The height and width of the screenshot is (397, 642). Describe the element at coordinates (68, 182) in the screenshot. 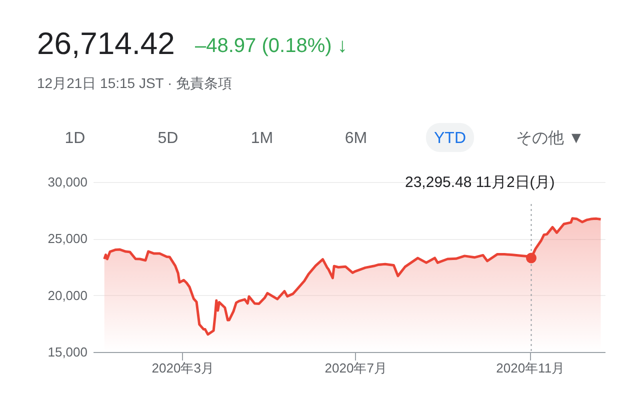

I see `y-tick-label: 30,000` at that location.